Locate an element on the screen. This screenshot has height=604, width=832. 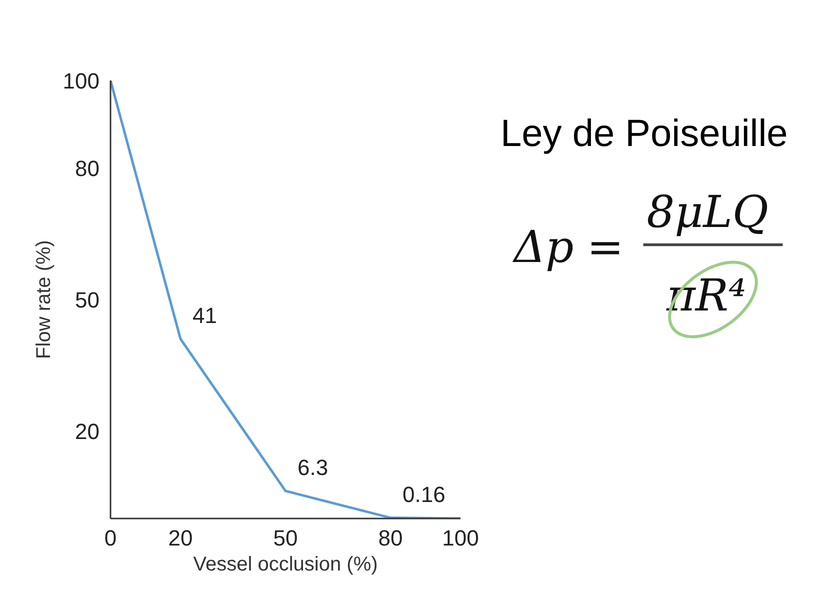
x-tick-label: 20 is located at coordinates (180, 538).